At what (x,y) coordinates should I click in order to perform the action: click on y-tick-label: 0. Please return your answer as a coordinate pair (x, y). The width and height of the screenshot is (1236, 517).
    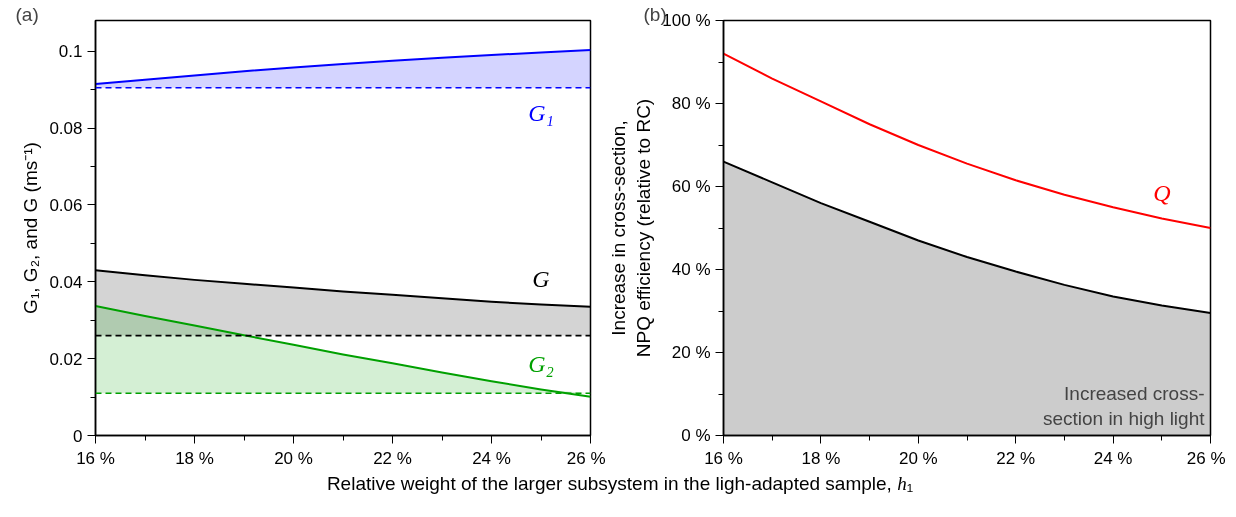
    Looking at the image, I should click on (78, 436).